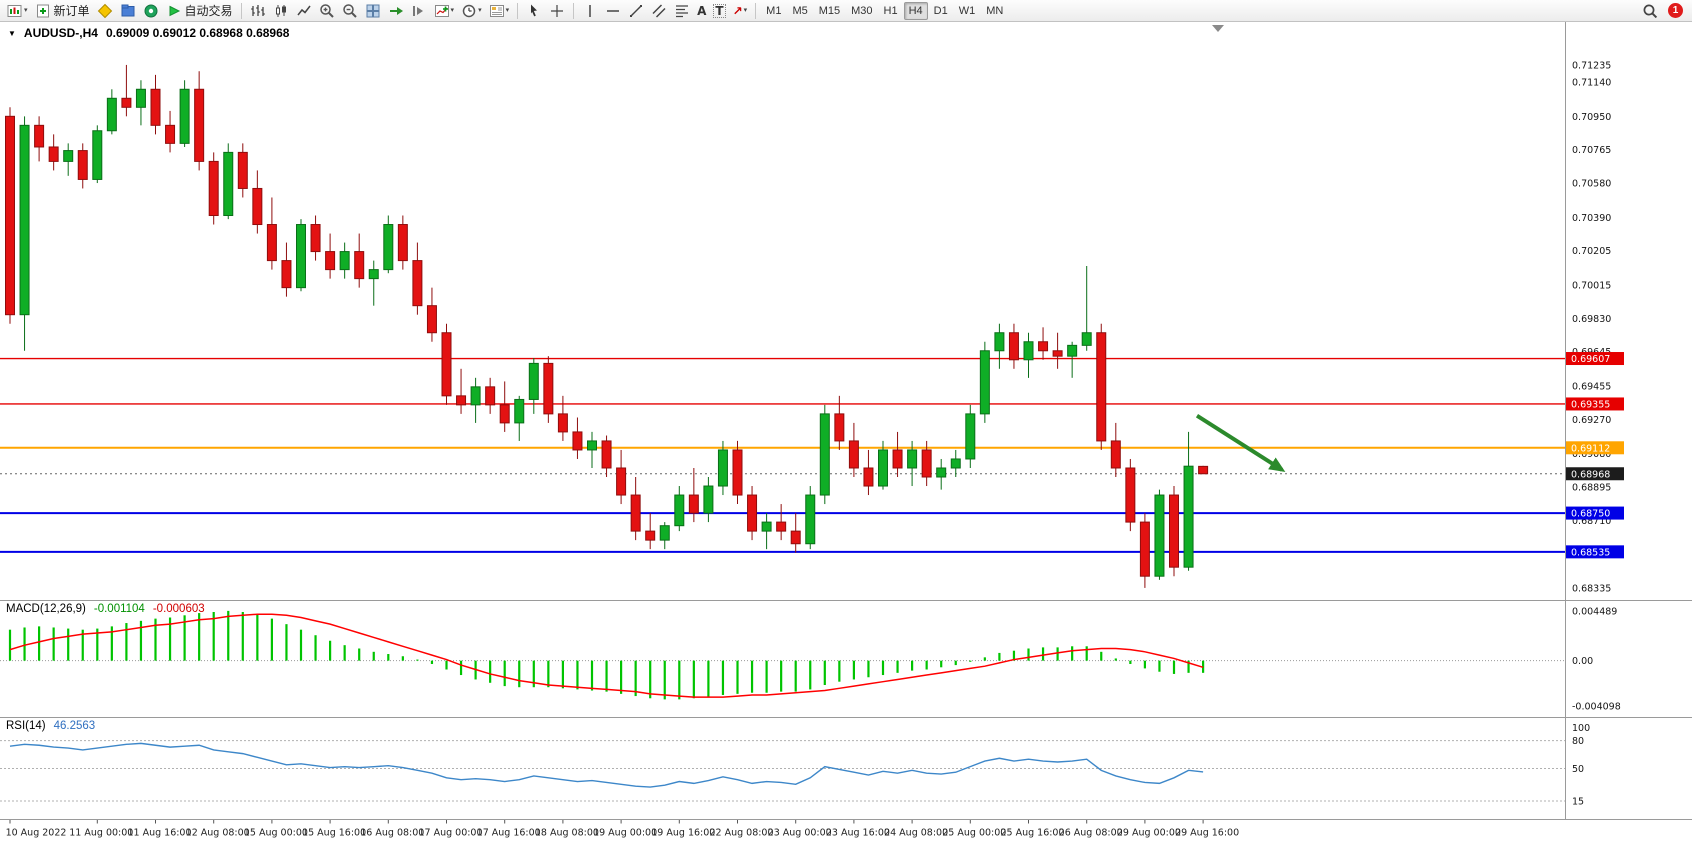  I want to click on timeframe-d1: D1, so click(941, 11).